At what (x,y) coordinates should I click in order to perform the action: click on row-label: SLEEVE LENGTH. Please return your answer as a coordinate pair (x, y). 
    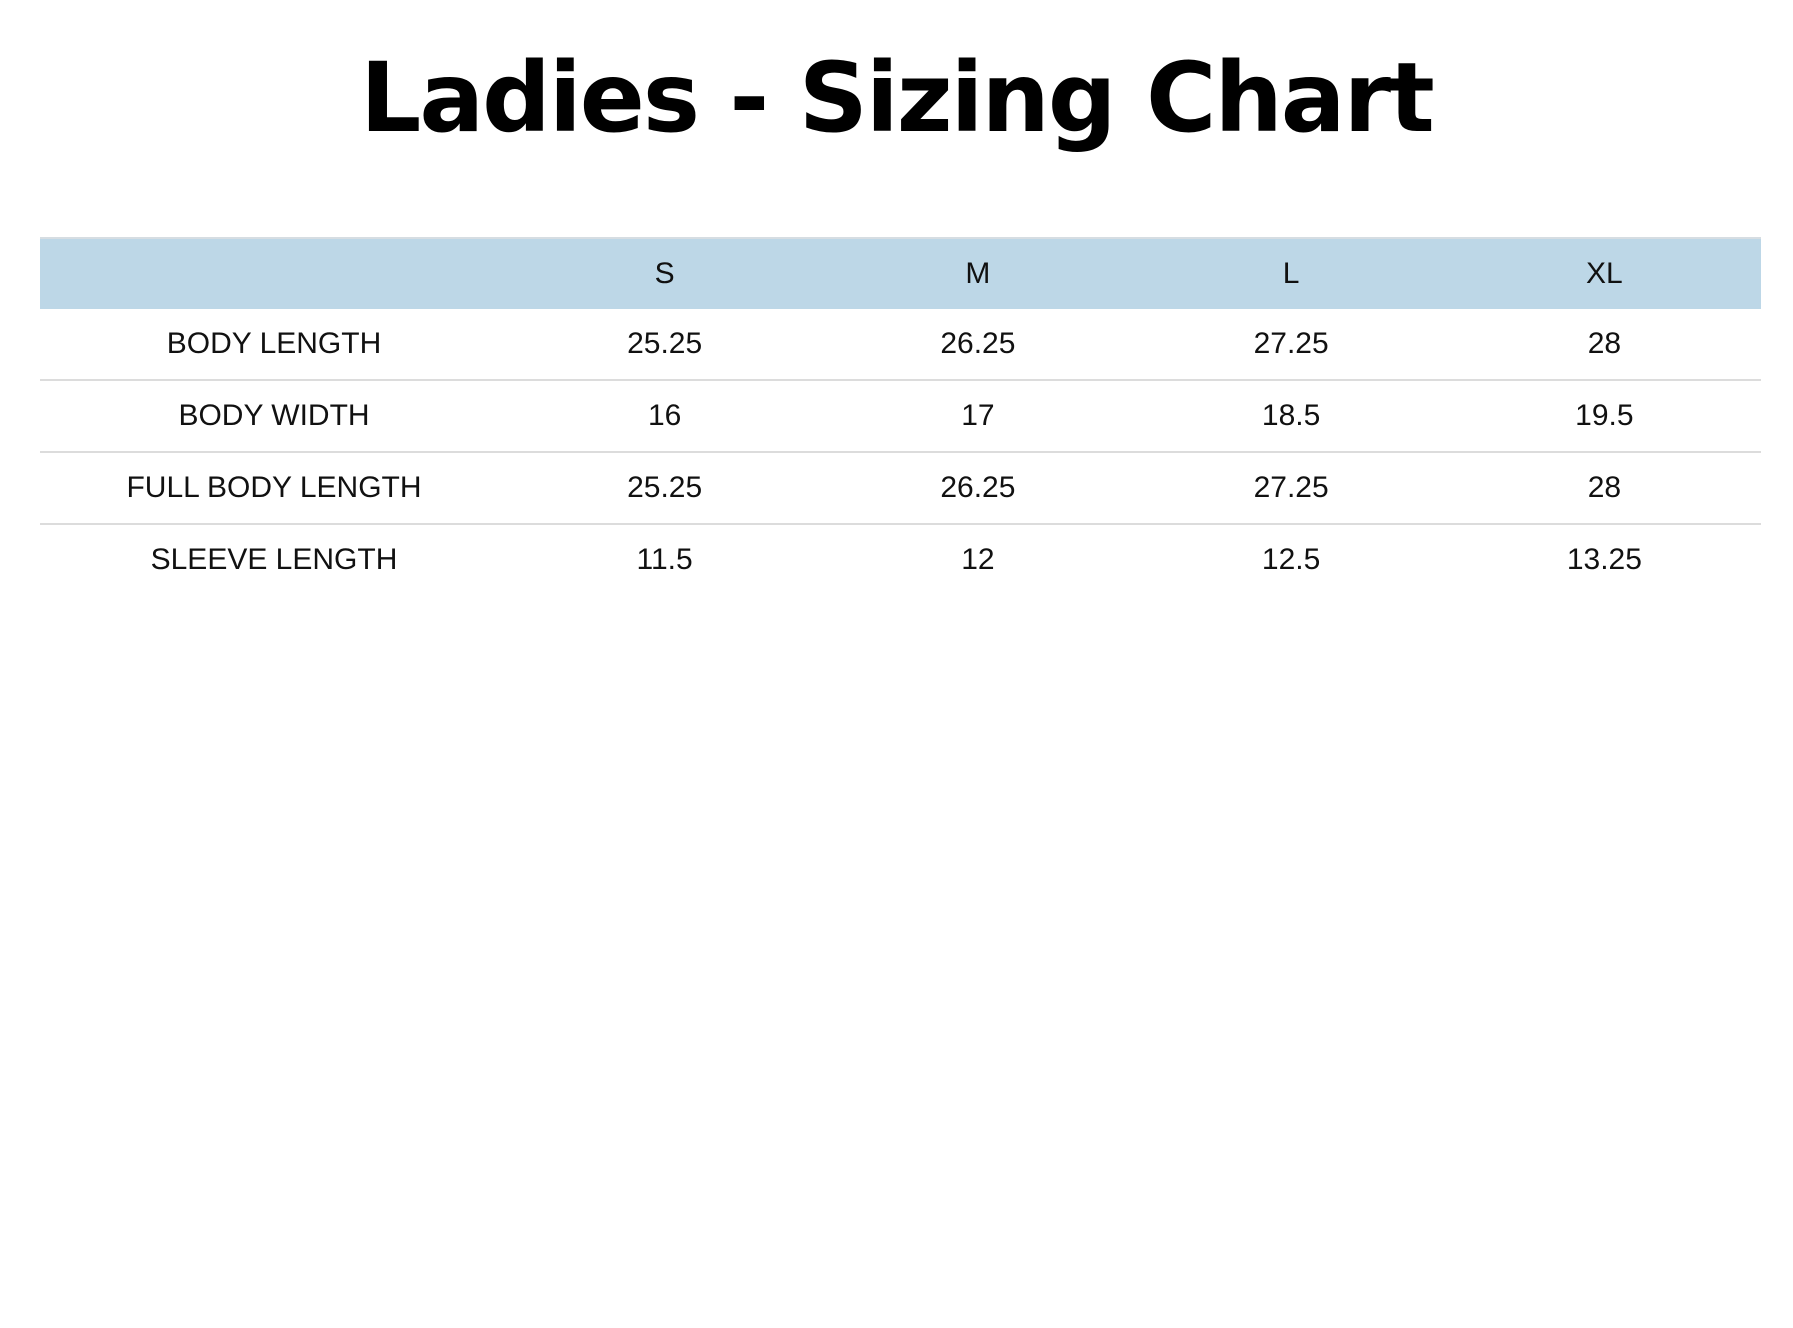
    Looking at the image, I should click on (274, 559).